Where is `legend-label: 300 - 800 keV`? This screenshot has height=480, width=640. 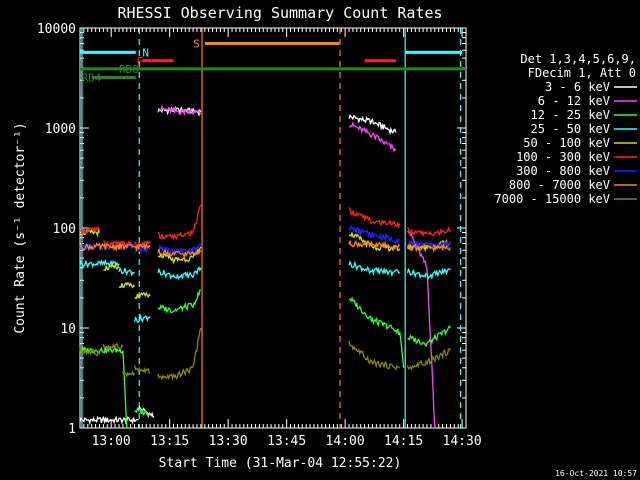 legend-label: 300 - 800 keV is located at coordinates (563, 171).